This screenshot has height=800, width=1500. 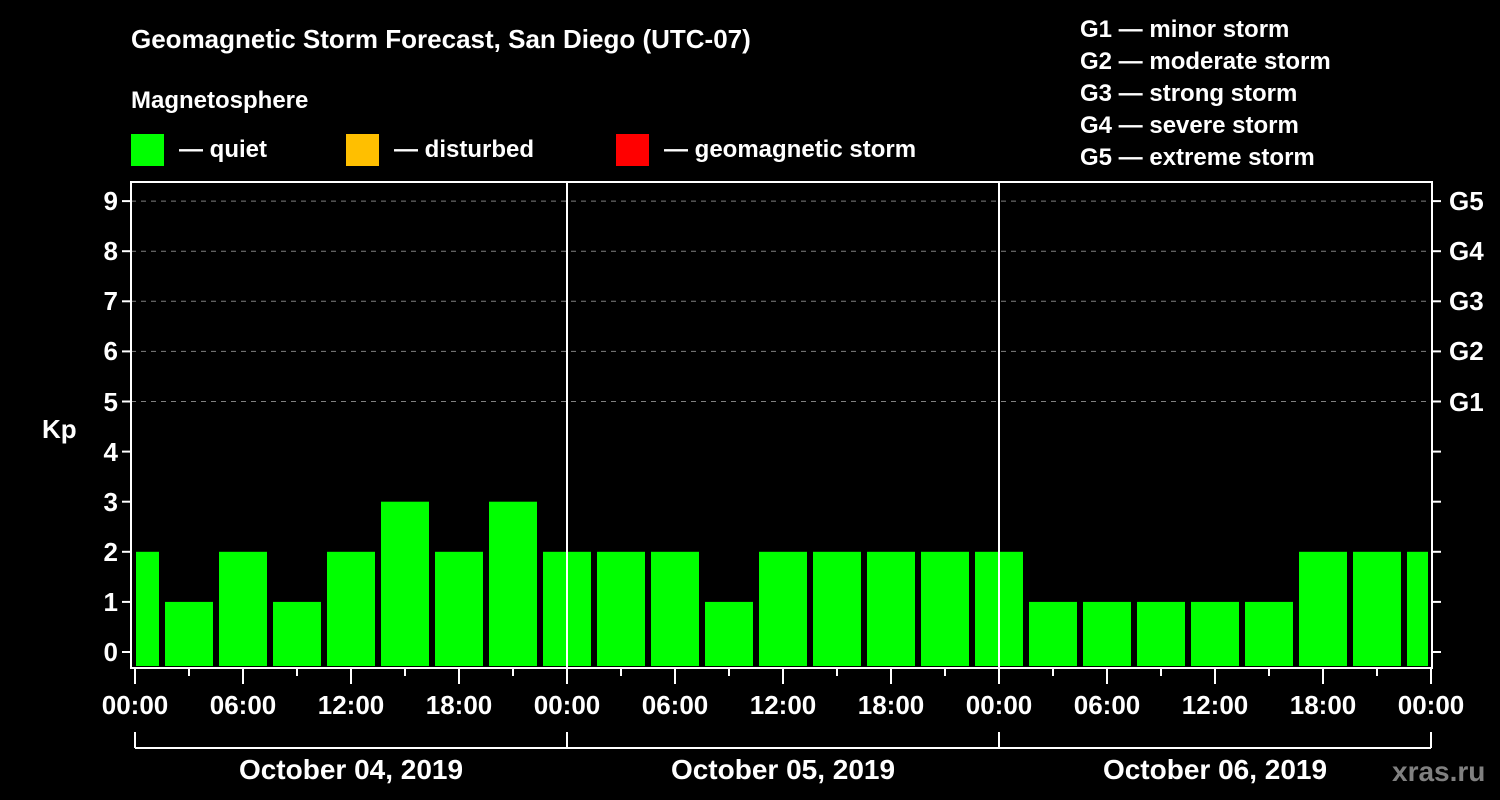 I want to click on y-tick-label: 3, so click(x=110, y=501).